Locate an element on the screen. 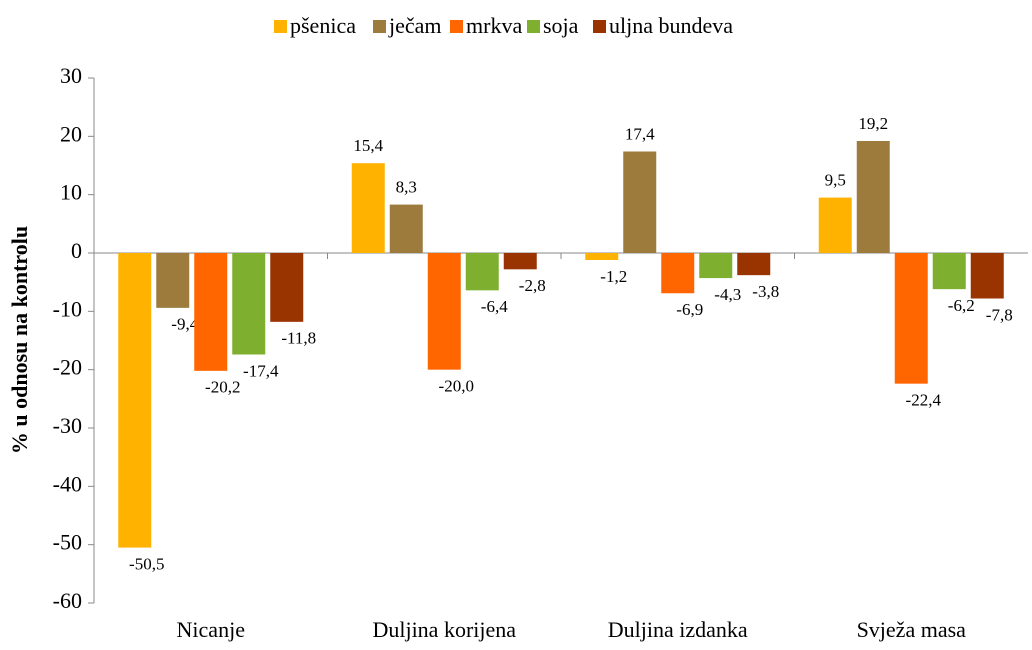 The width and height of the screenshot is (1032, 650). y-tick-label: 10 is located at coordinates (71, 192).